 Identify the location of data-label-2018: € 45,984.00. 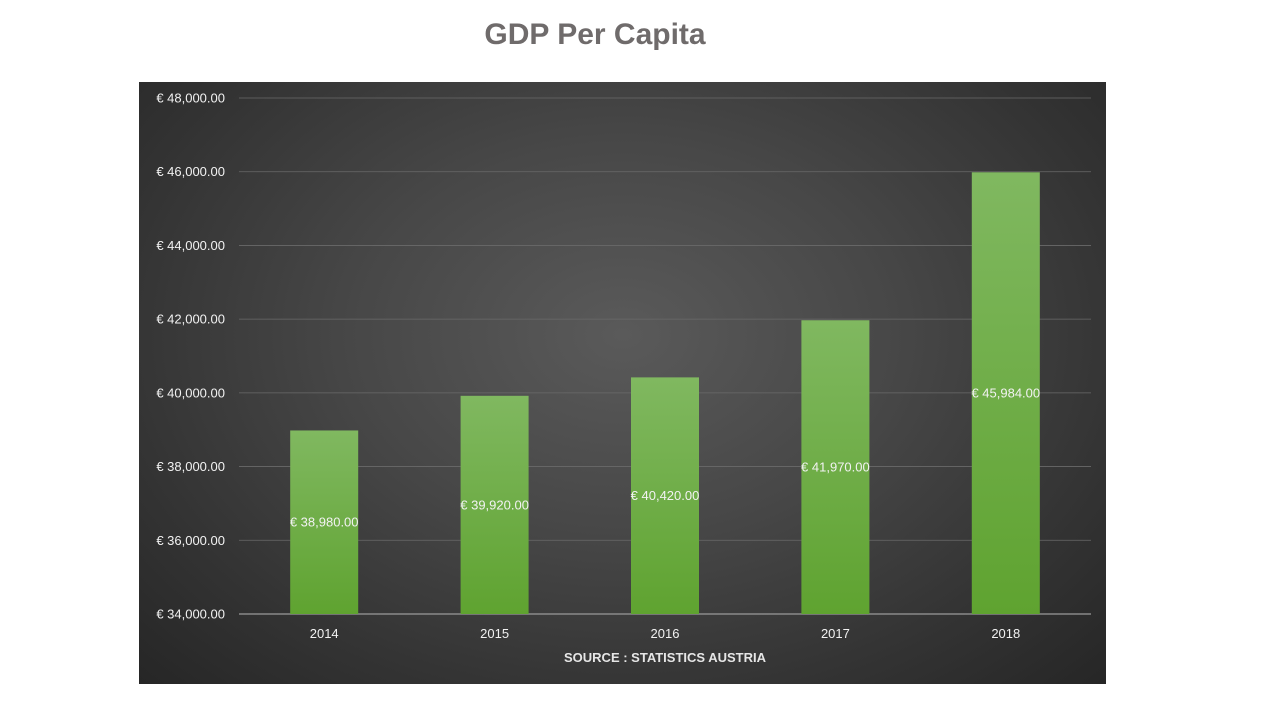
(1005, 393).